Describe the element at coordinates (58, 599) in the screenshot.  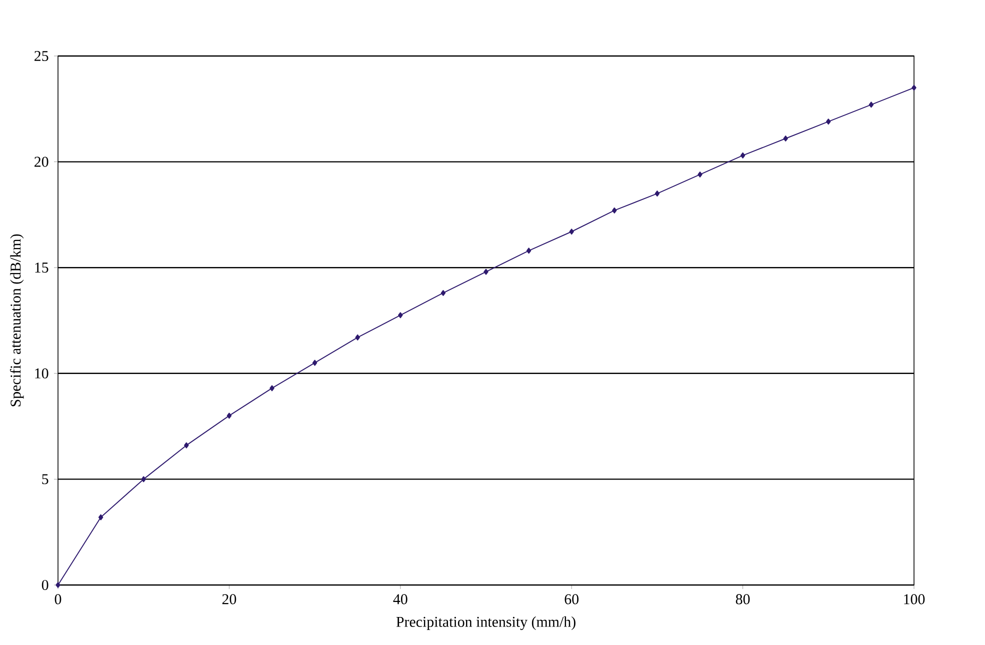
I see `x-tick-label: 0` at that location.